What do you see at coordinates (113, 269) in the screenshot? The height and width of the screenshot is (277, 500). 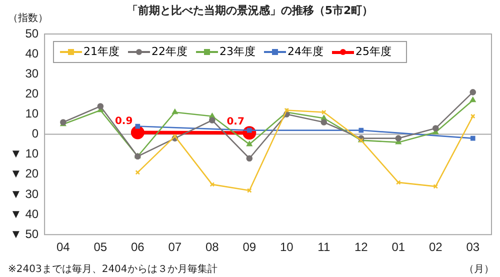 I see `text: ※2403までは毎月、2404からは３か月毎集計` at bounding box center [113, 269].